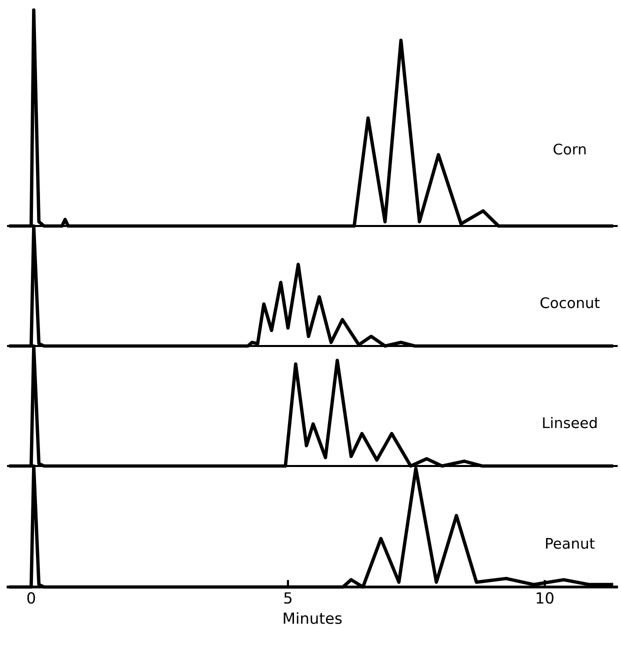 This screenshot has width=621, height=662. What do you see at coordinates (570, 422) in the screenshot?
I see `text: Linseed` at bounding box center [570, 422].